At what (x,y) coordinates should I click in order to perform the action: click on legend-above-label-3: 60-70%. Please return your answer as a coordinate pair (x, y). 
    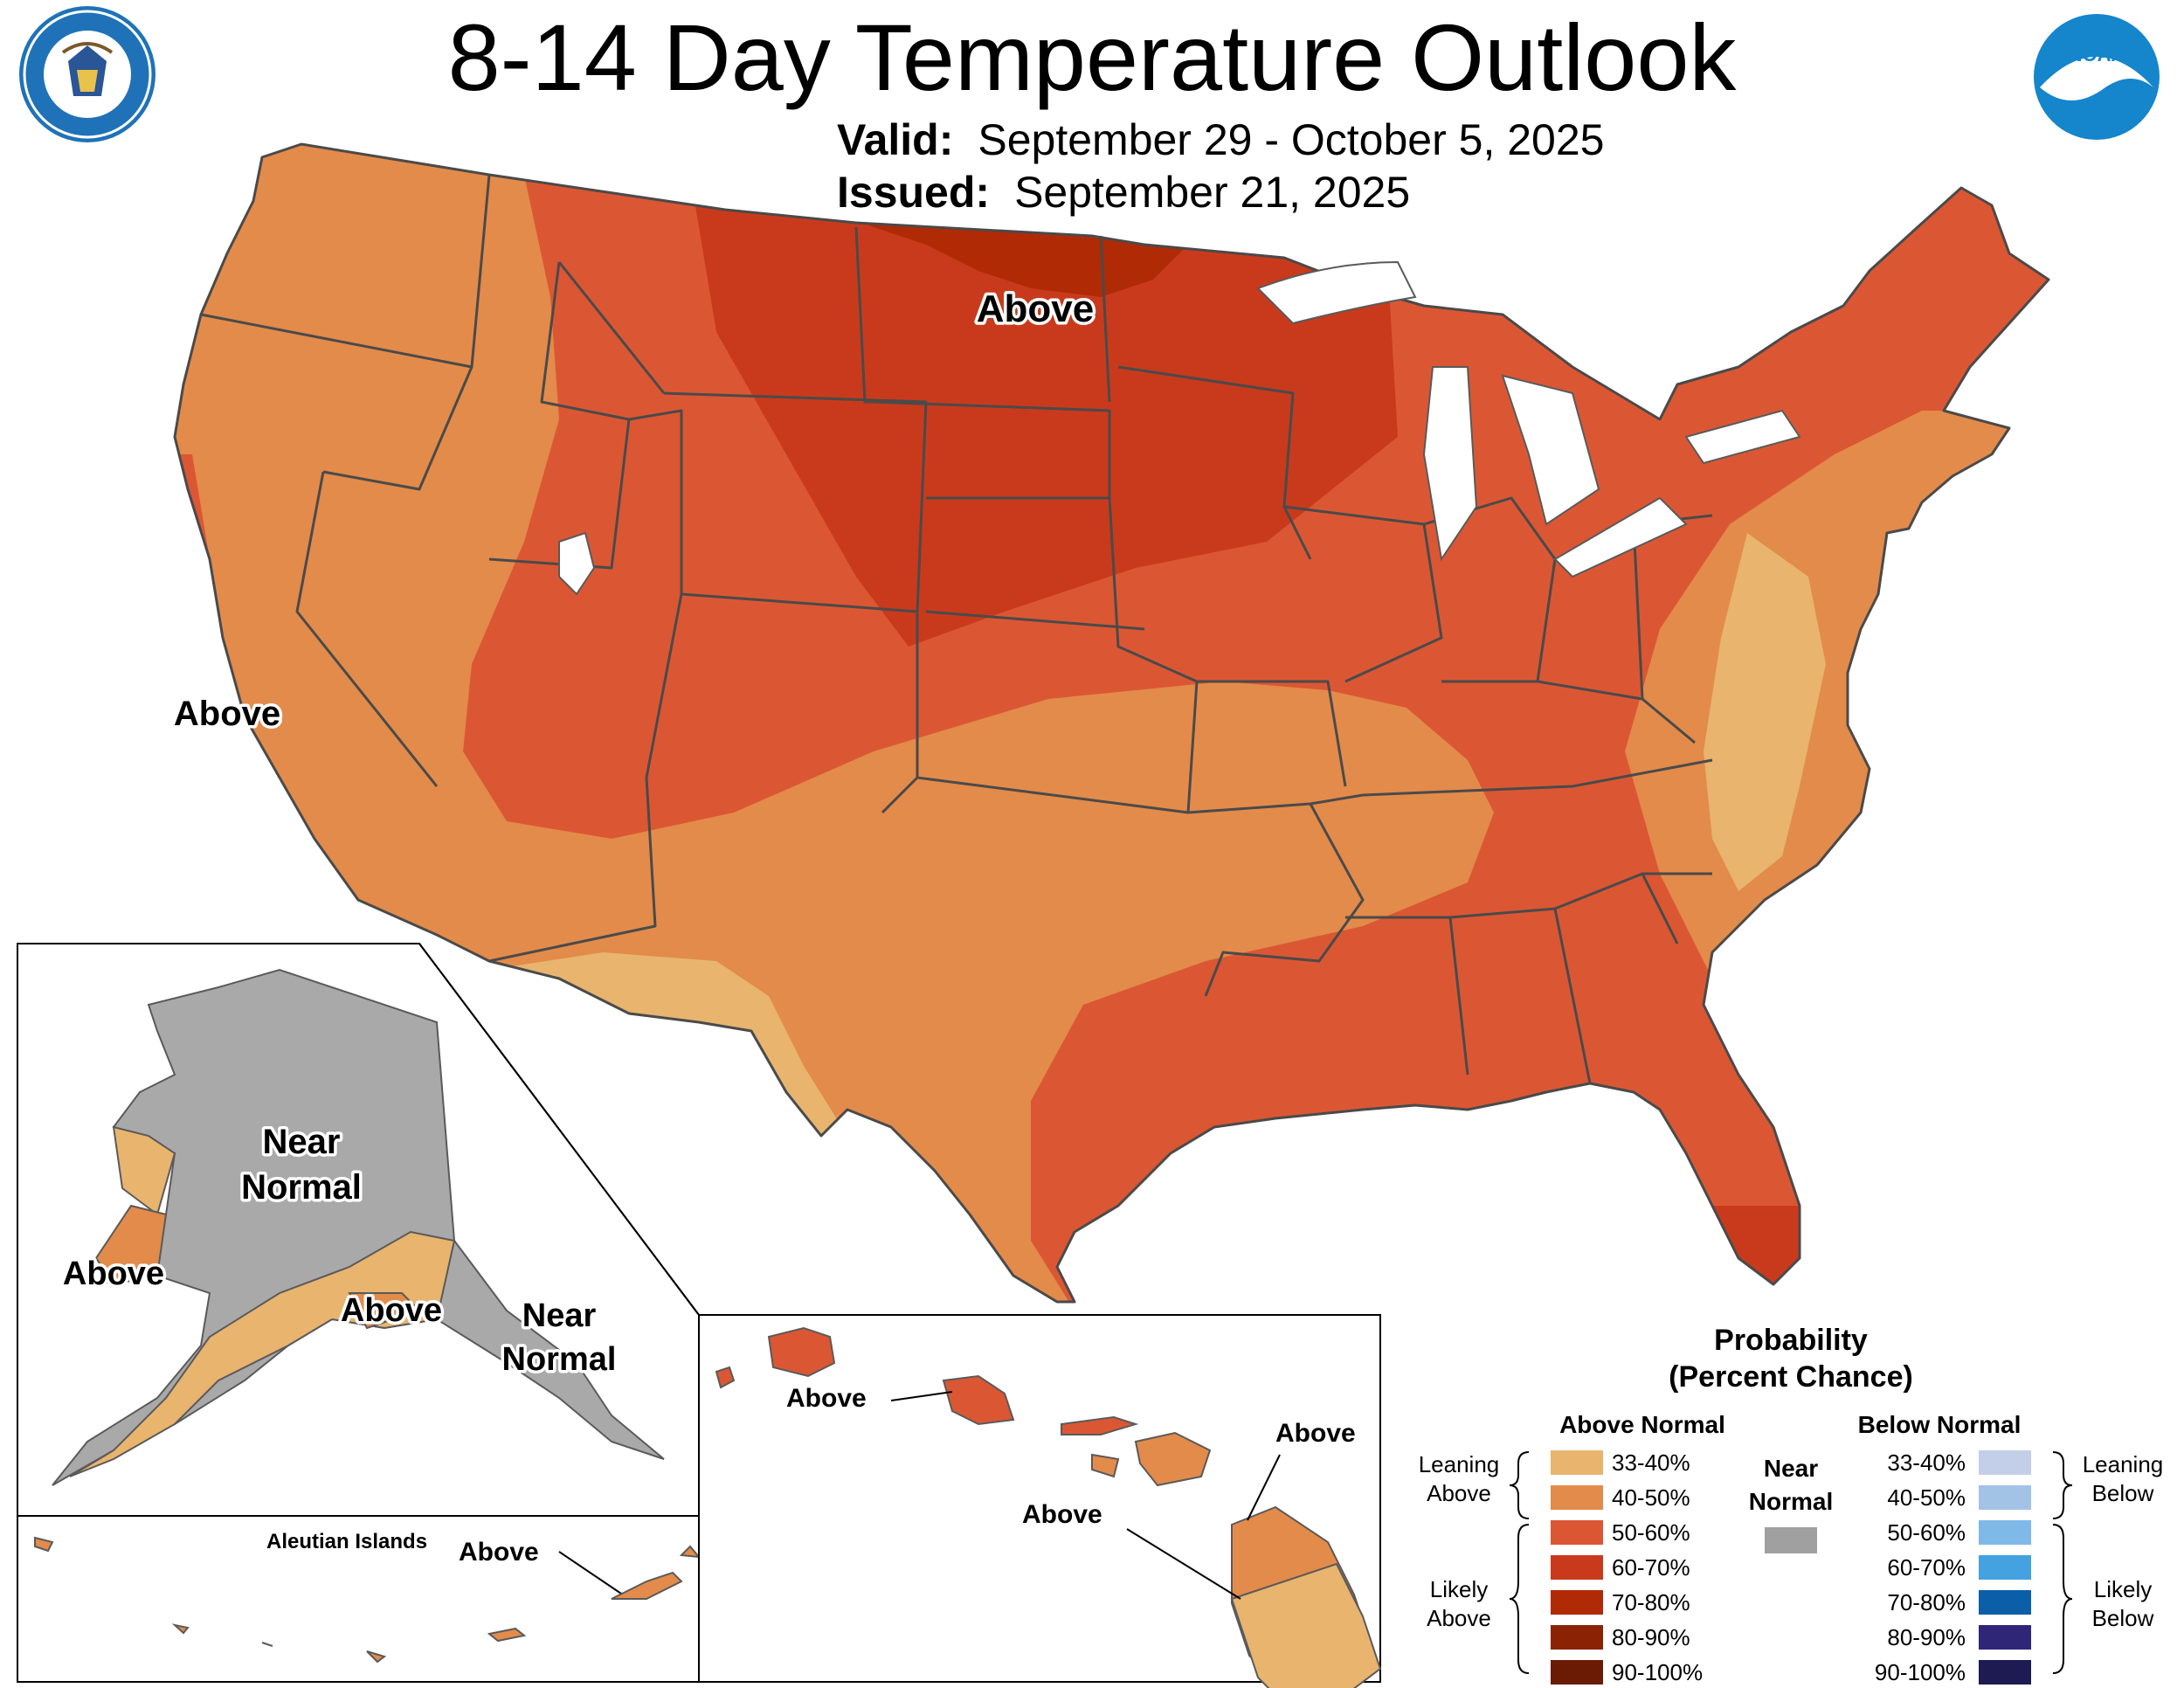
    Looking at the image, I should click on (1651, 1567).